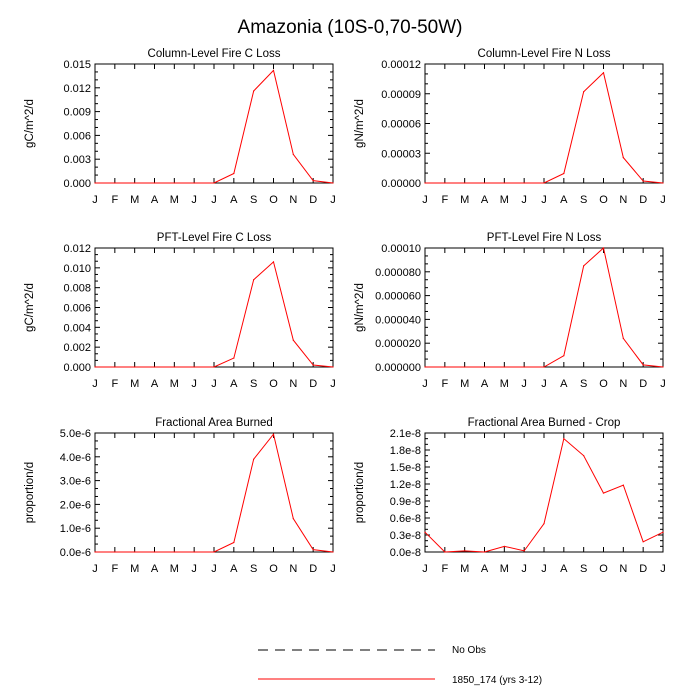 The width and height of the screenshot is (700, 700). Describe the element at coordinates (497, 680) in the screenshot. I see `legend-label-model: 1850_174 (yrs 3-12)` at that location.